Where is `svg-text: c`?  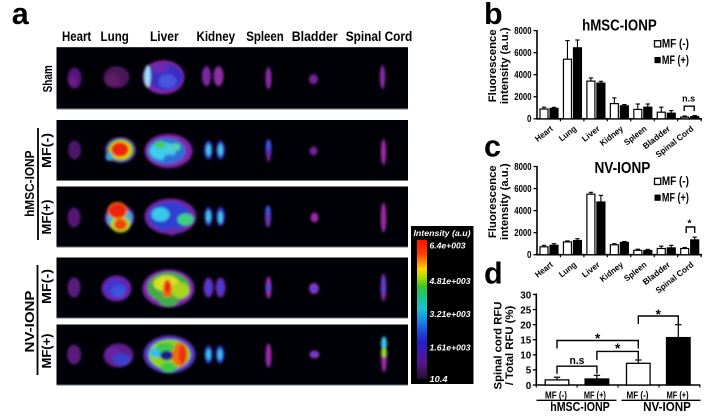
svg-text: c is located at coordinates (492, 147).